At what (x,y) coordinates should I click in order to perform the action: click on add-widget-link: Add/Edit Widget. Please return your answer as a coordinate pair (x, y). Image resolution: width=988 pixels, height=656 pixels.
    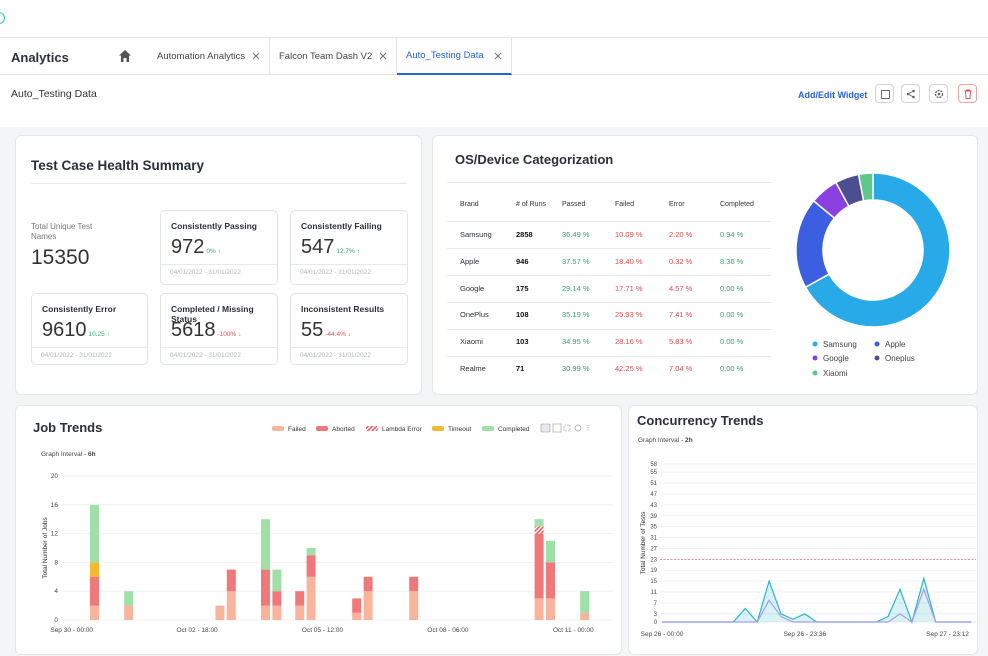
    Looking at the image, I should click on (833, 95).